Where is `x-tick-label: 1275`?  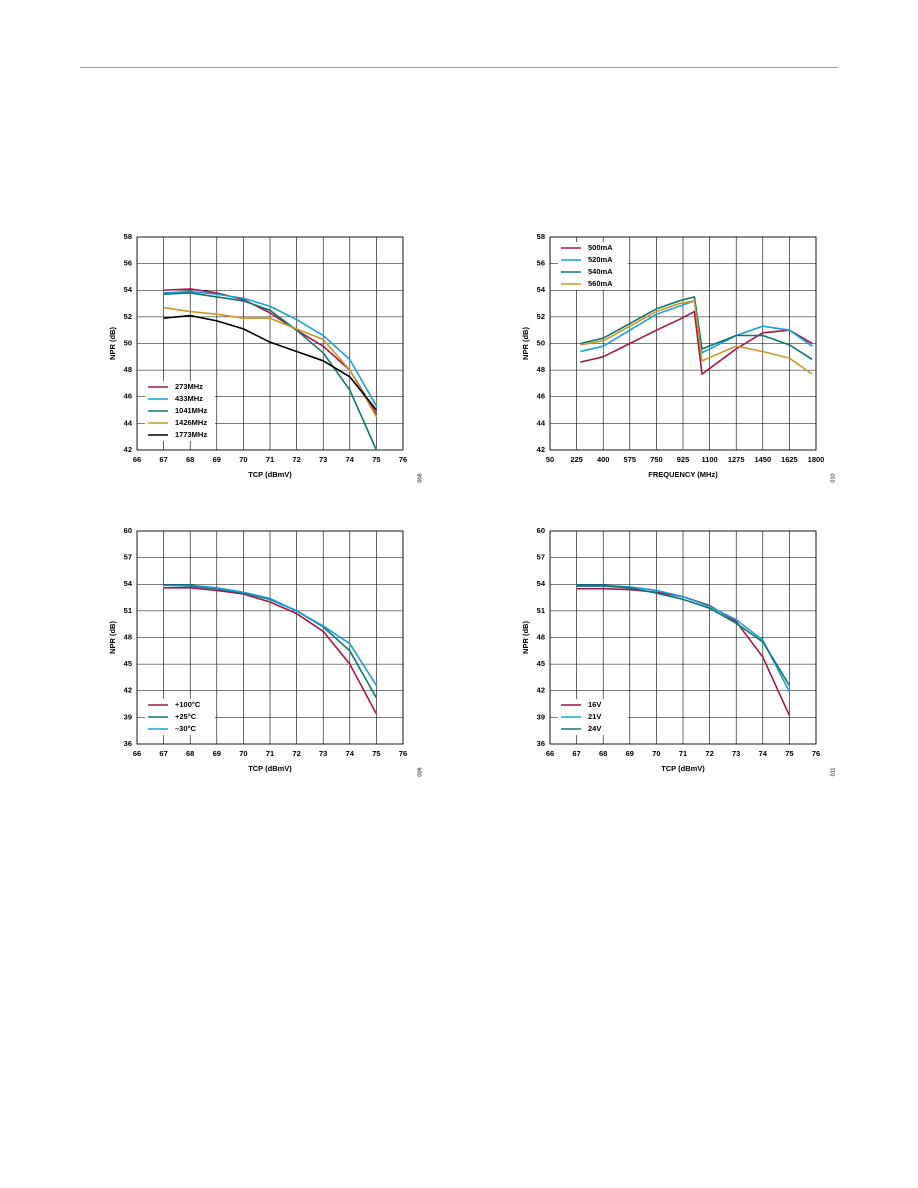 x-tick-label: 1275 is located at coordinates (736, 459).